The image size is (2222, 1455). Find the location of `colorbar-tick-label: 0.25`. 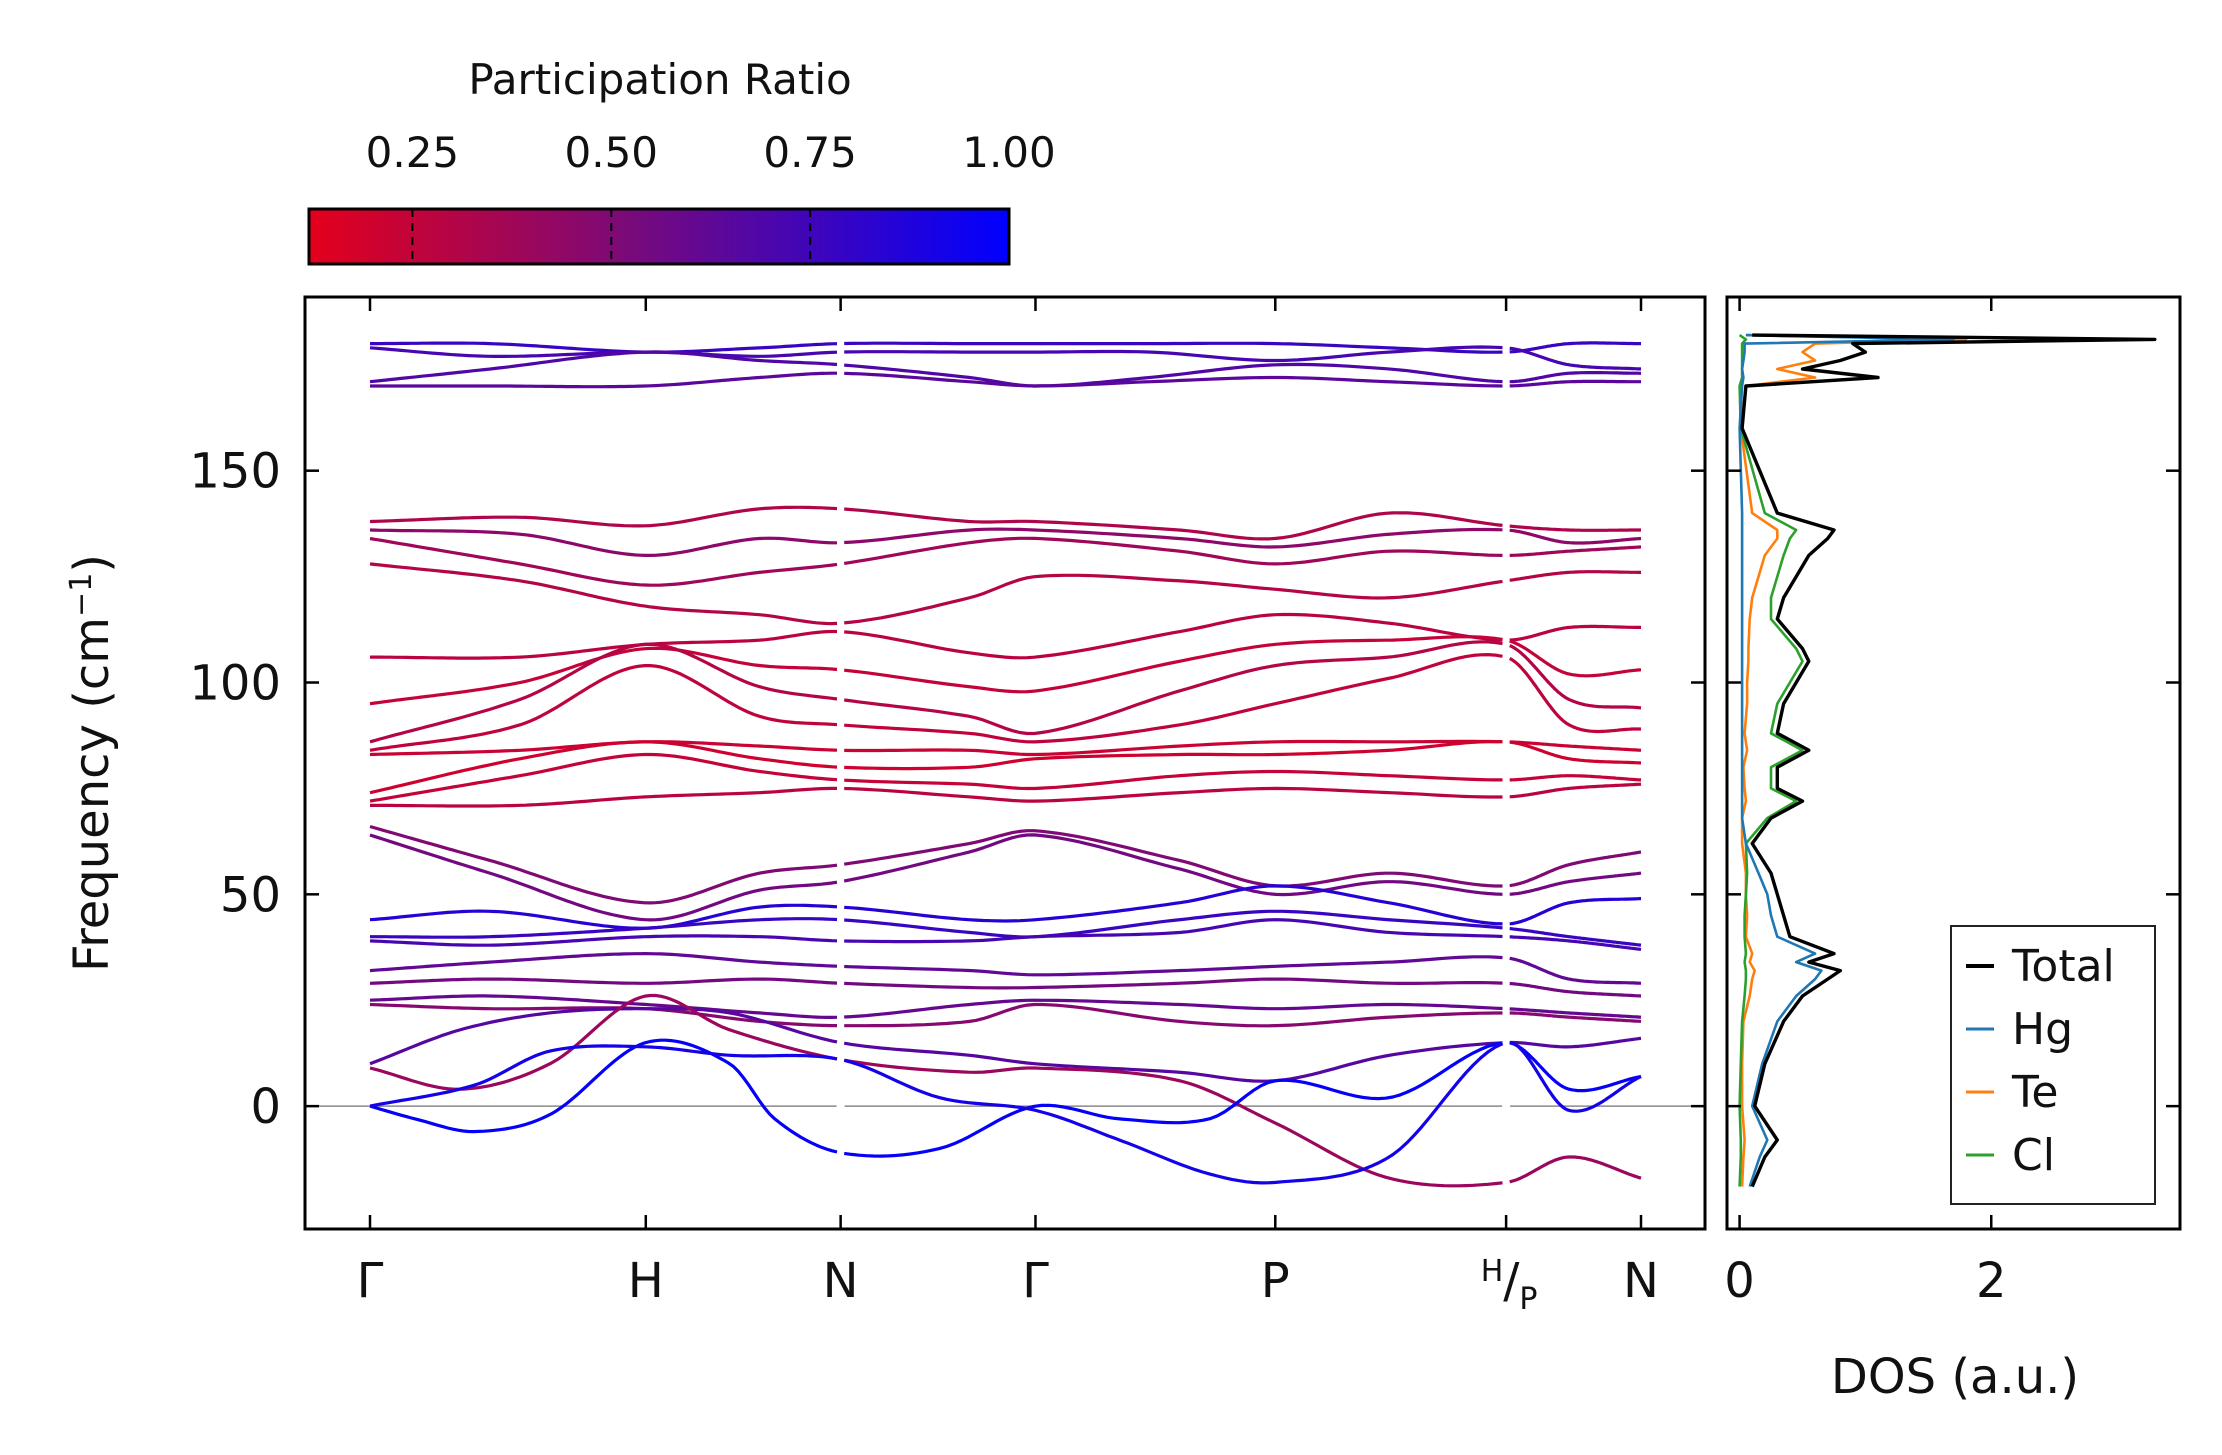

colorbar-tick-label: 0.25 is located at coordinates (413, 152).